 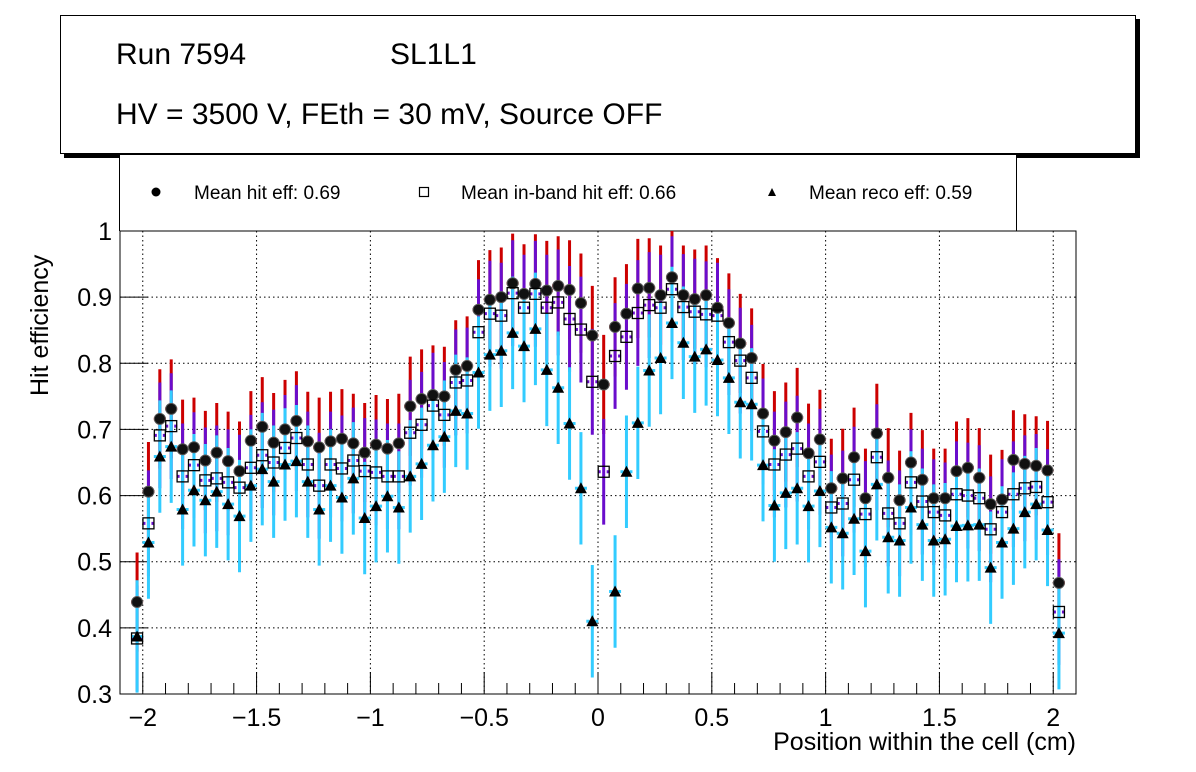 I want to click on legend-square-icon, so click(x=424, y=192).